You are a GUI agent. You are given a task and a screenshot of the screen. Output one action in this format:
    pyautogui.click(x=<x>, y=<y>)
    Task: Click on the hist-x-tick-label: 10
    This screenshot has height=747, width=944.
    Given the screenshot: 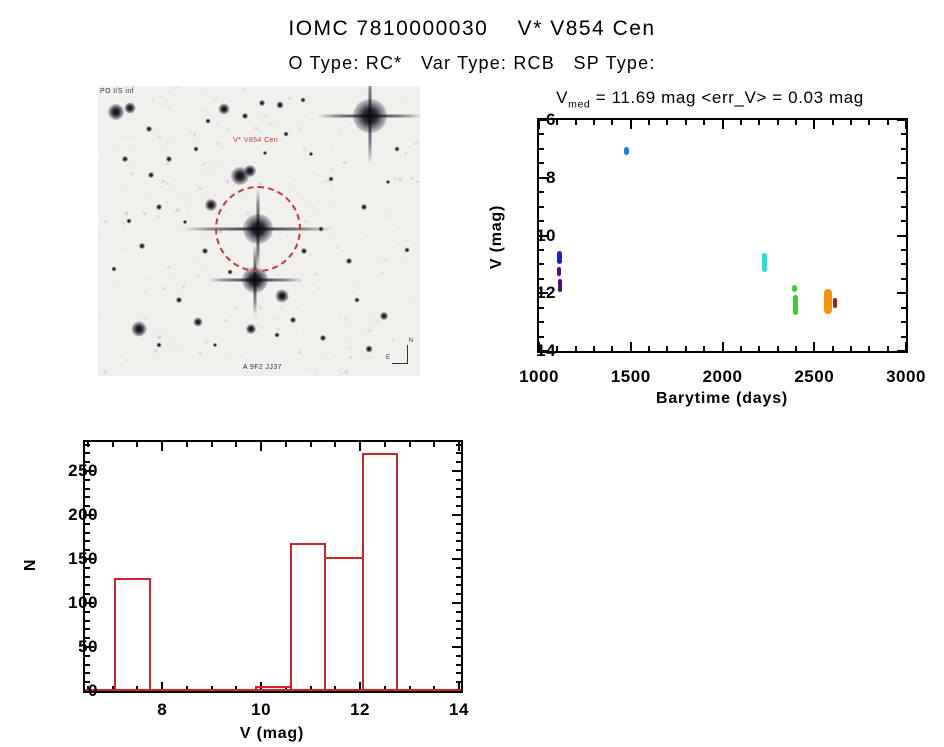 What is the action you would take?
    pyautogui.click(x=261, y=709)
    